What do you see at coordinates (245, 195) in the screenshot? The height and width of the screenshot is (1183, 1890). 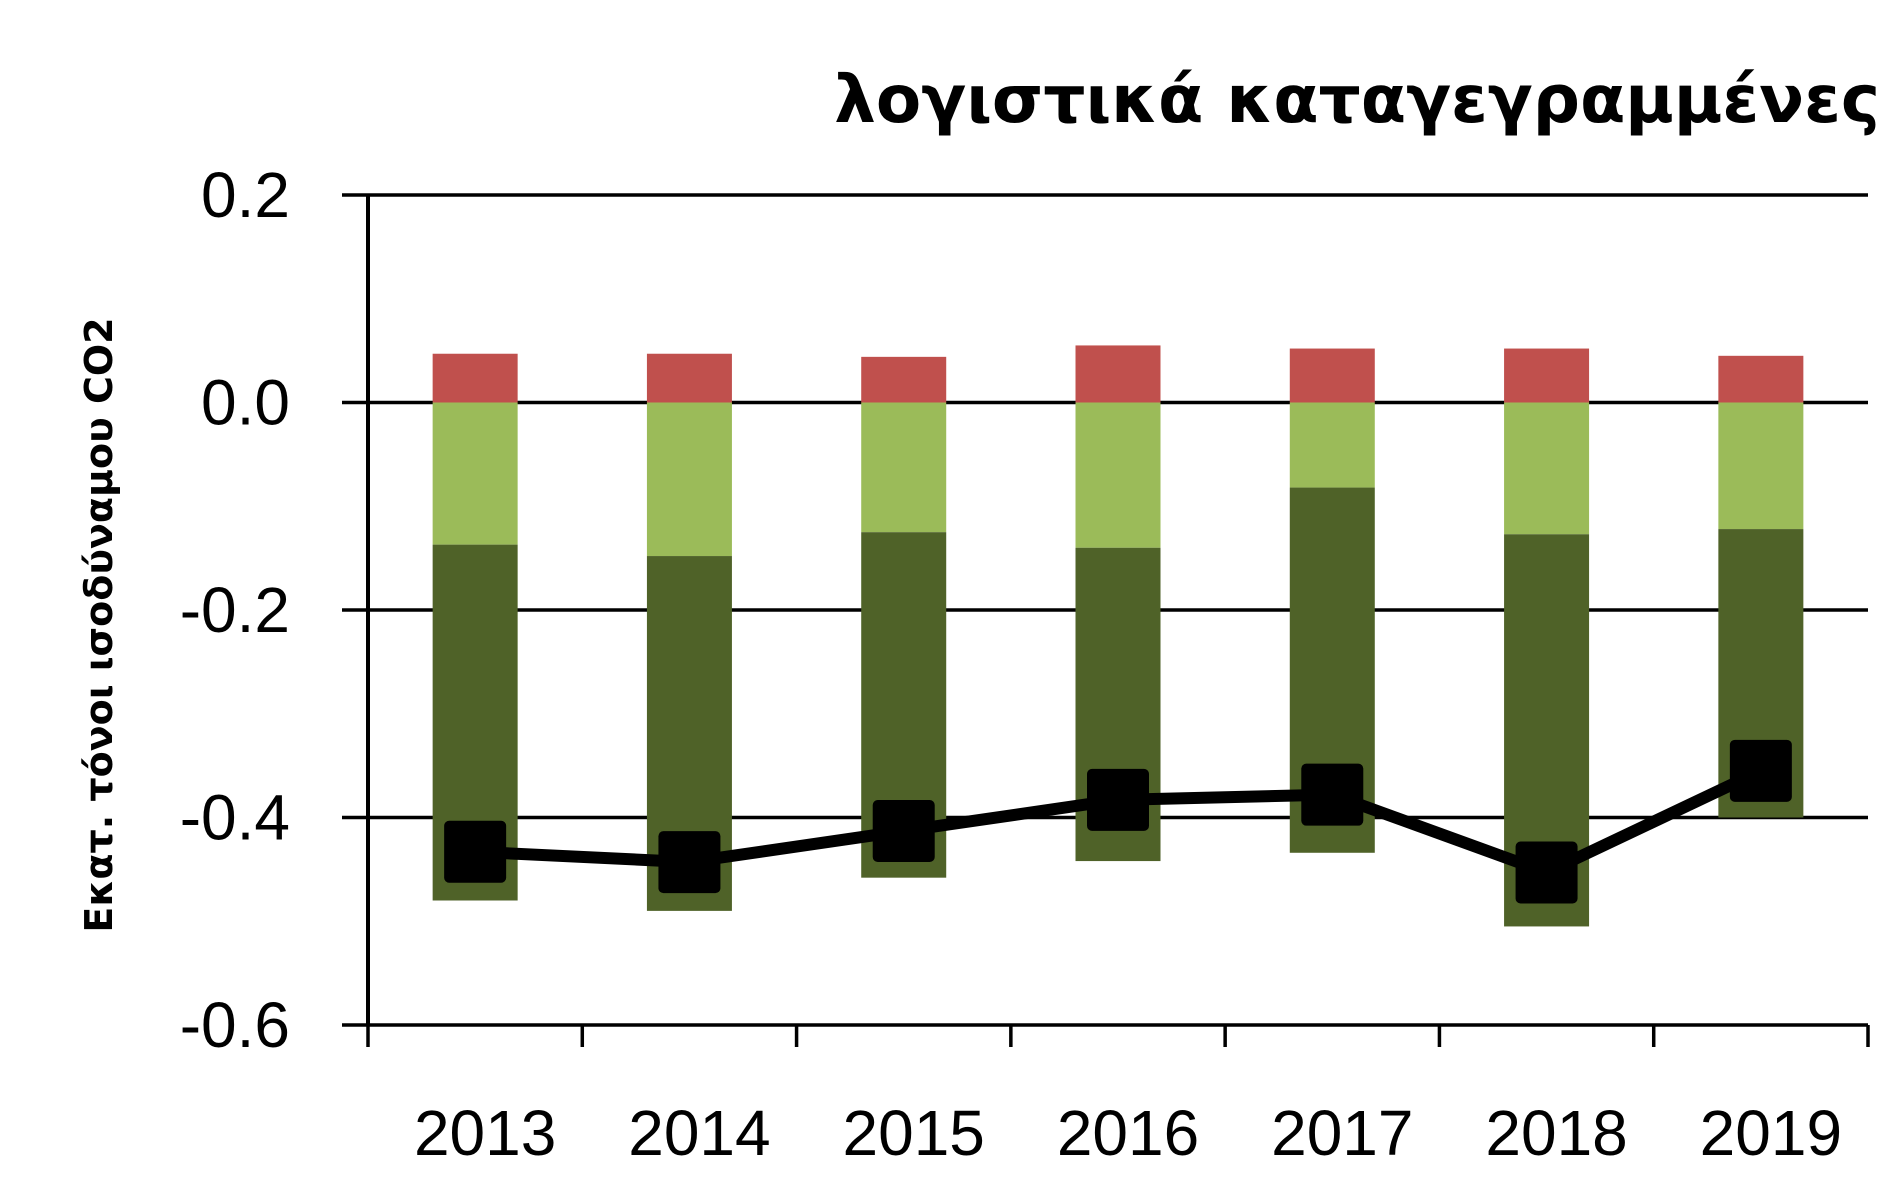 I see `y-tick-label: 0.2` at bounding box center [245, 195].